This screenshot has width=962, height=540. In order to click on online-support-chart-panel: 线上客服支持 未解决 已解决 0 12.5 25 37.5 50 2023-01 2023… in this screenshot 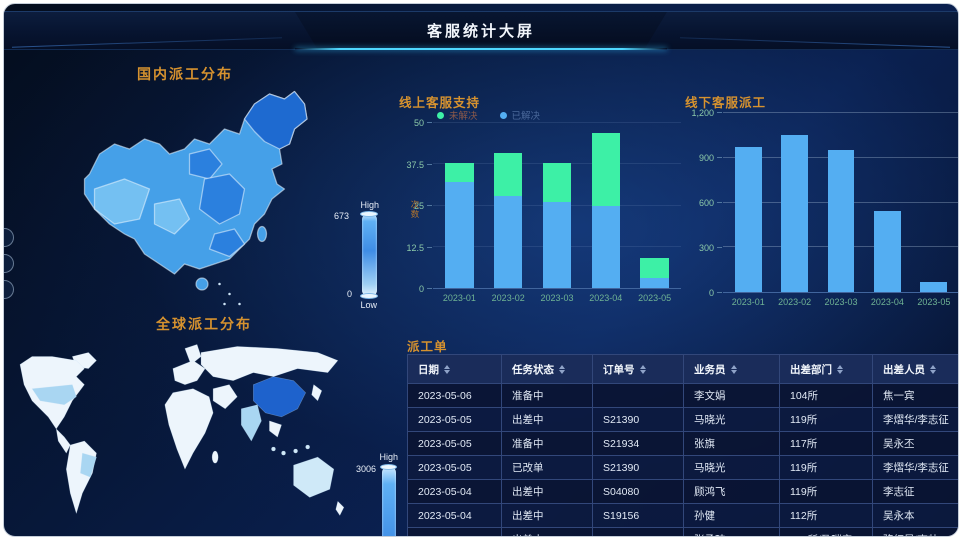, I will do `click(540, 201)`.